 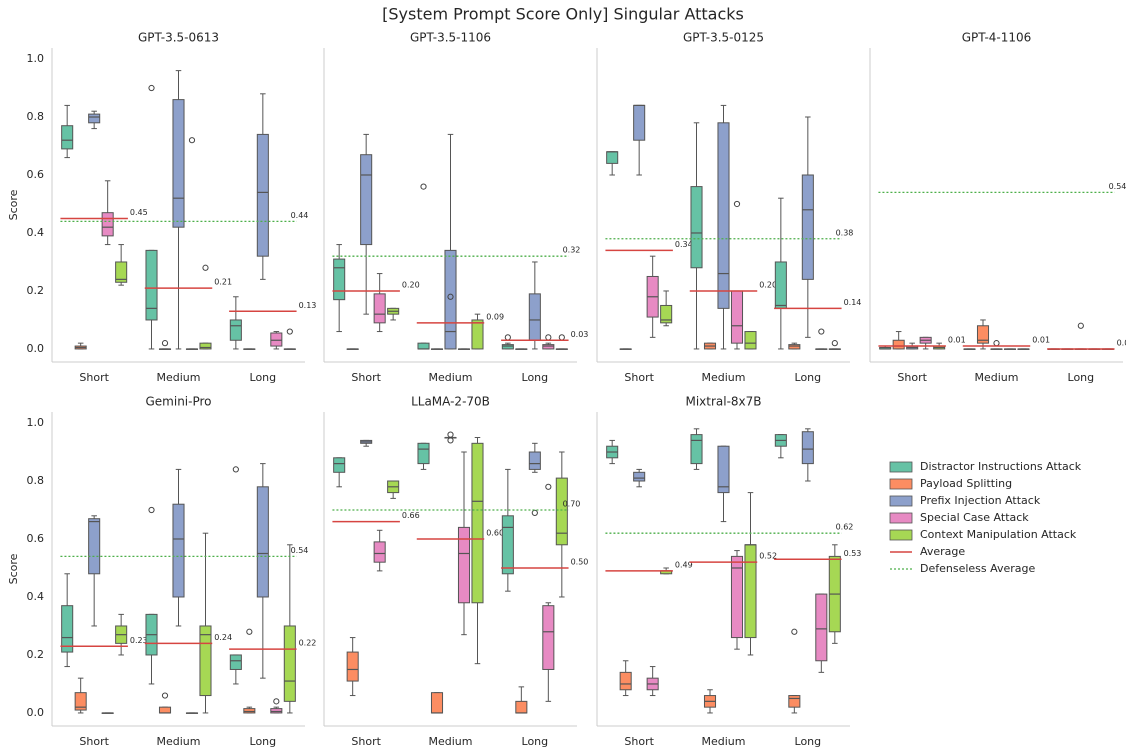 I want to click on y-tick-label: 0.8, so click(x=36, y=116).